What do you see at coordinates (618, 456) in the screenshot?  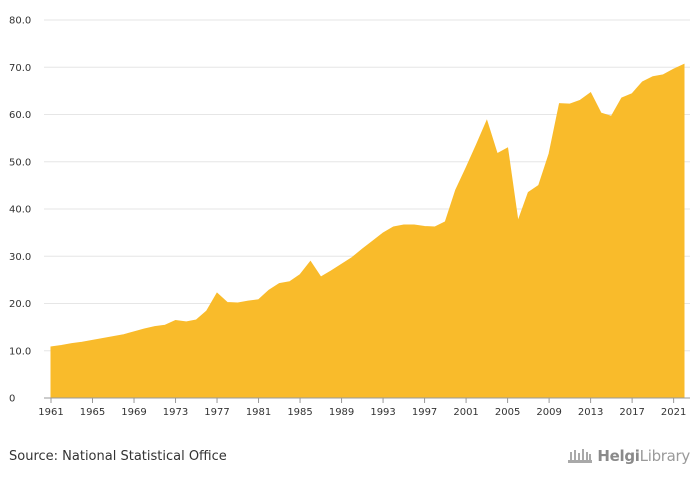 I see `logo-text-bold: Helgi` at bounding box center [618, 456].